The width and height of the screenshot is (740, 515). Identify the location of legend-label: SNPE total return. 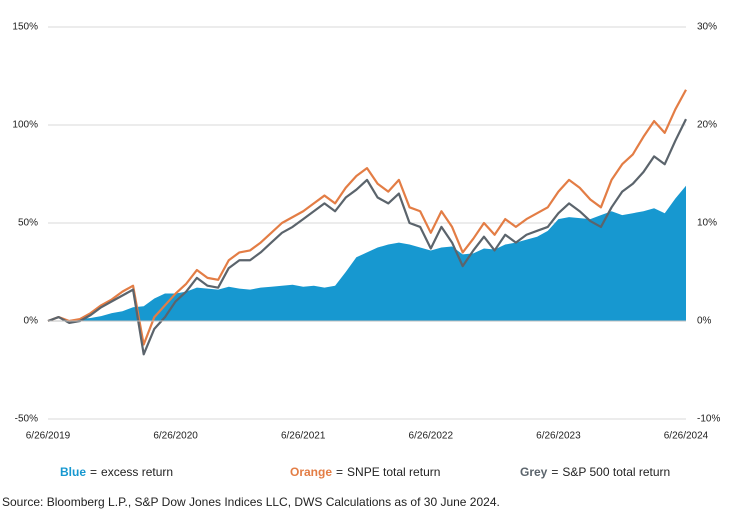
(393, 472).